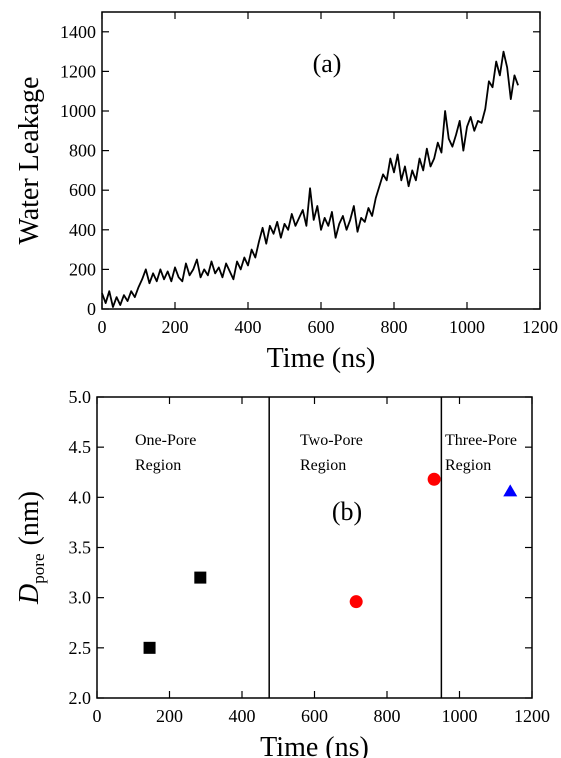  Describe the element at coordinates (80, 598) in the screenshot. I see `y-tick-label: 3.0` at that location.